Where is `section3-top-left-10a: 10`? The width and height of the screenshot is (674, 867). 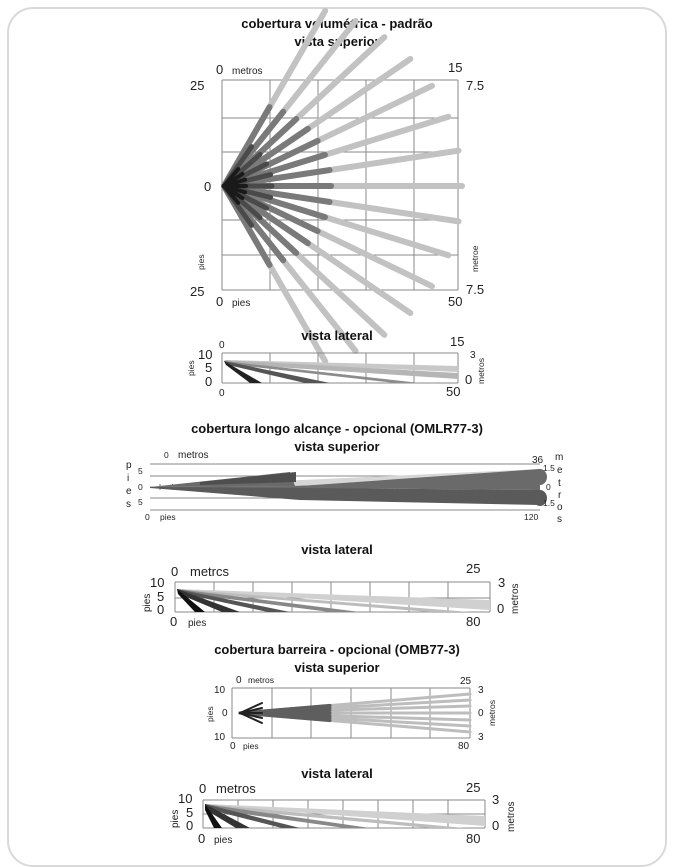
section3-top-left-10a: 10 is located at coordinates (220, 690).